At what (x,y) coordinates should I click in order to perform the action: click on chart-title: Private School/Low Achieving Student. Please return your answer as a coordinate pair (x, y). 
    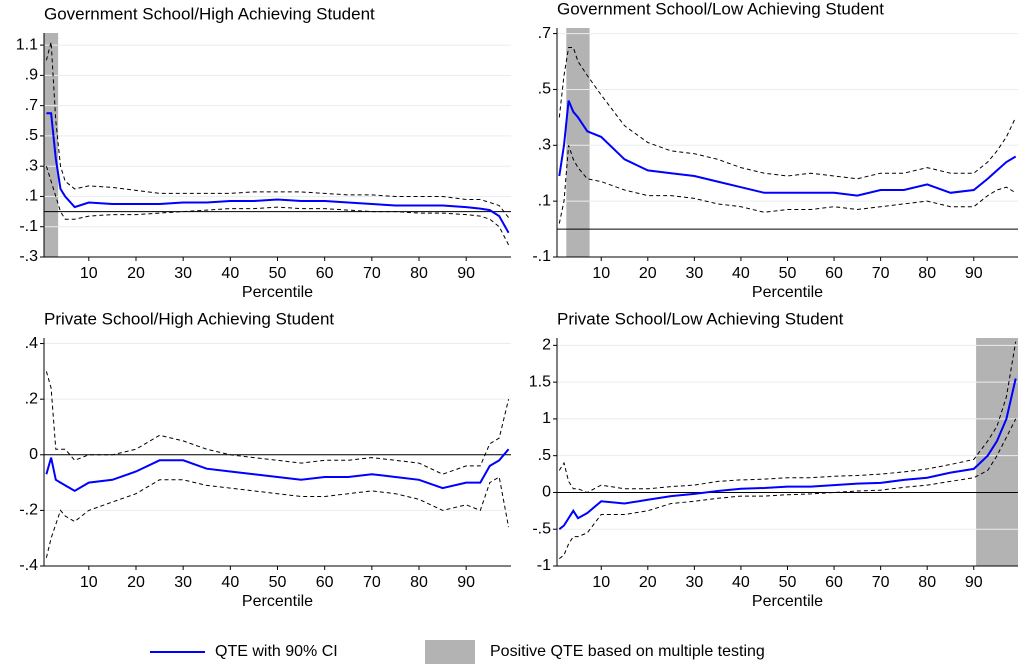
    Looking at the image, I should click on (700, 318).